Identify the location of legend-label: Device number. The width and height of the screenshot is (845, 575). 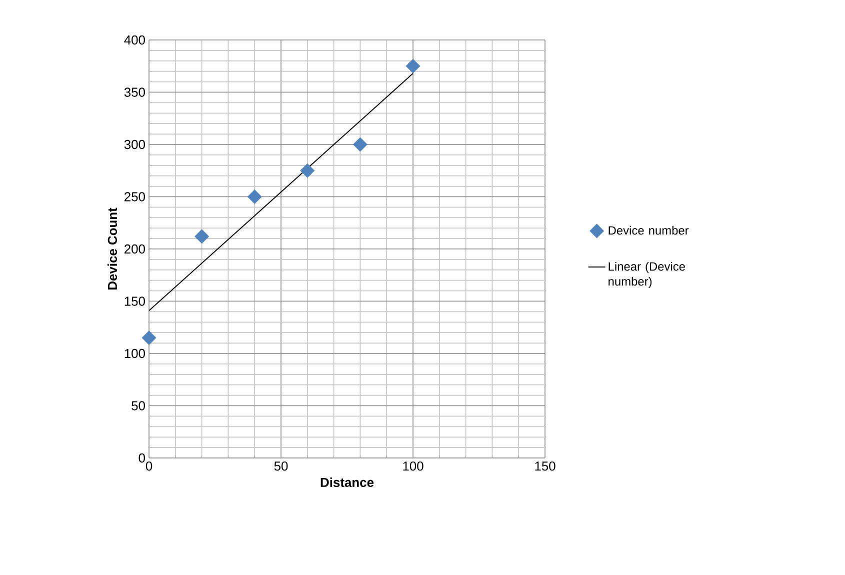
(648, 230).